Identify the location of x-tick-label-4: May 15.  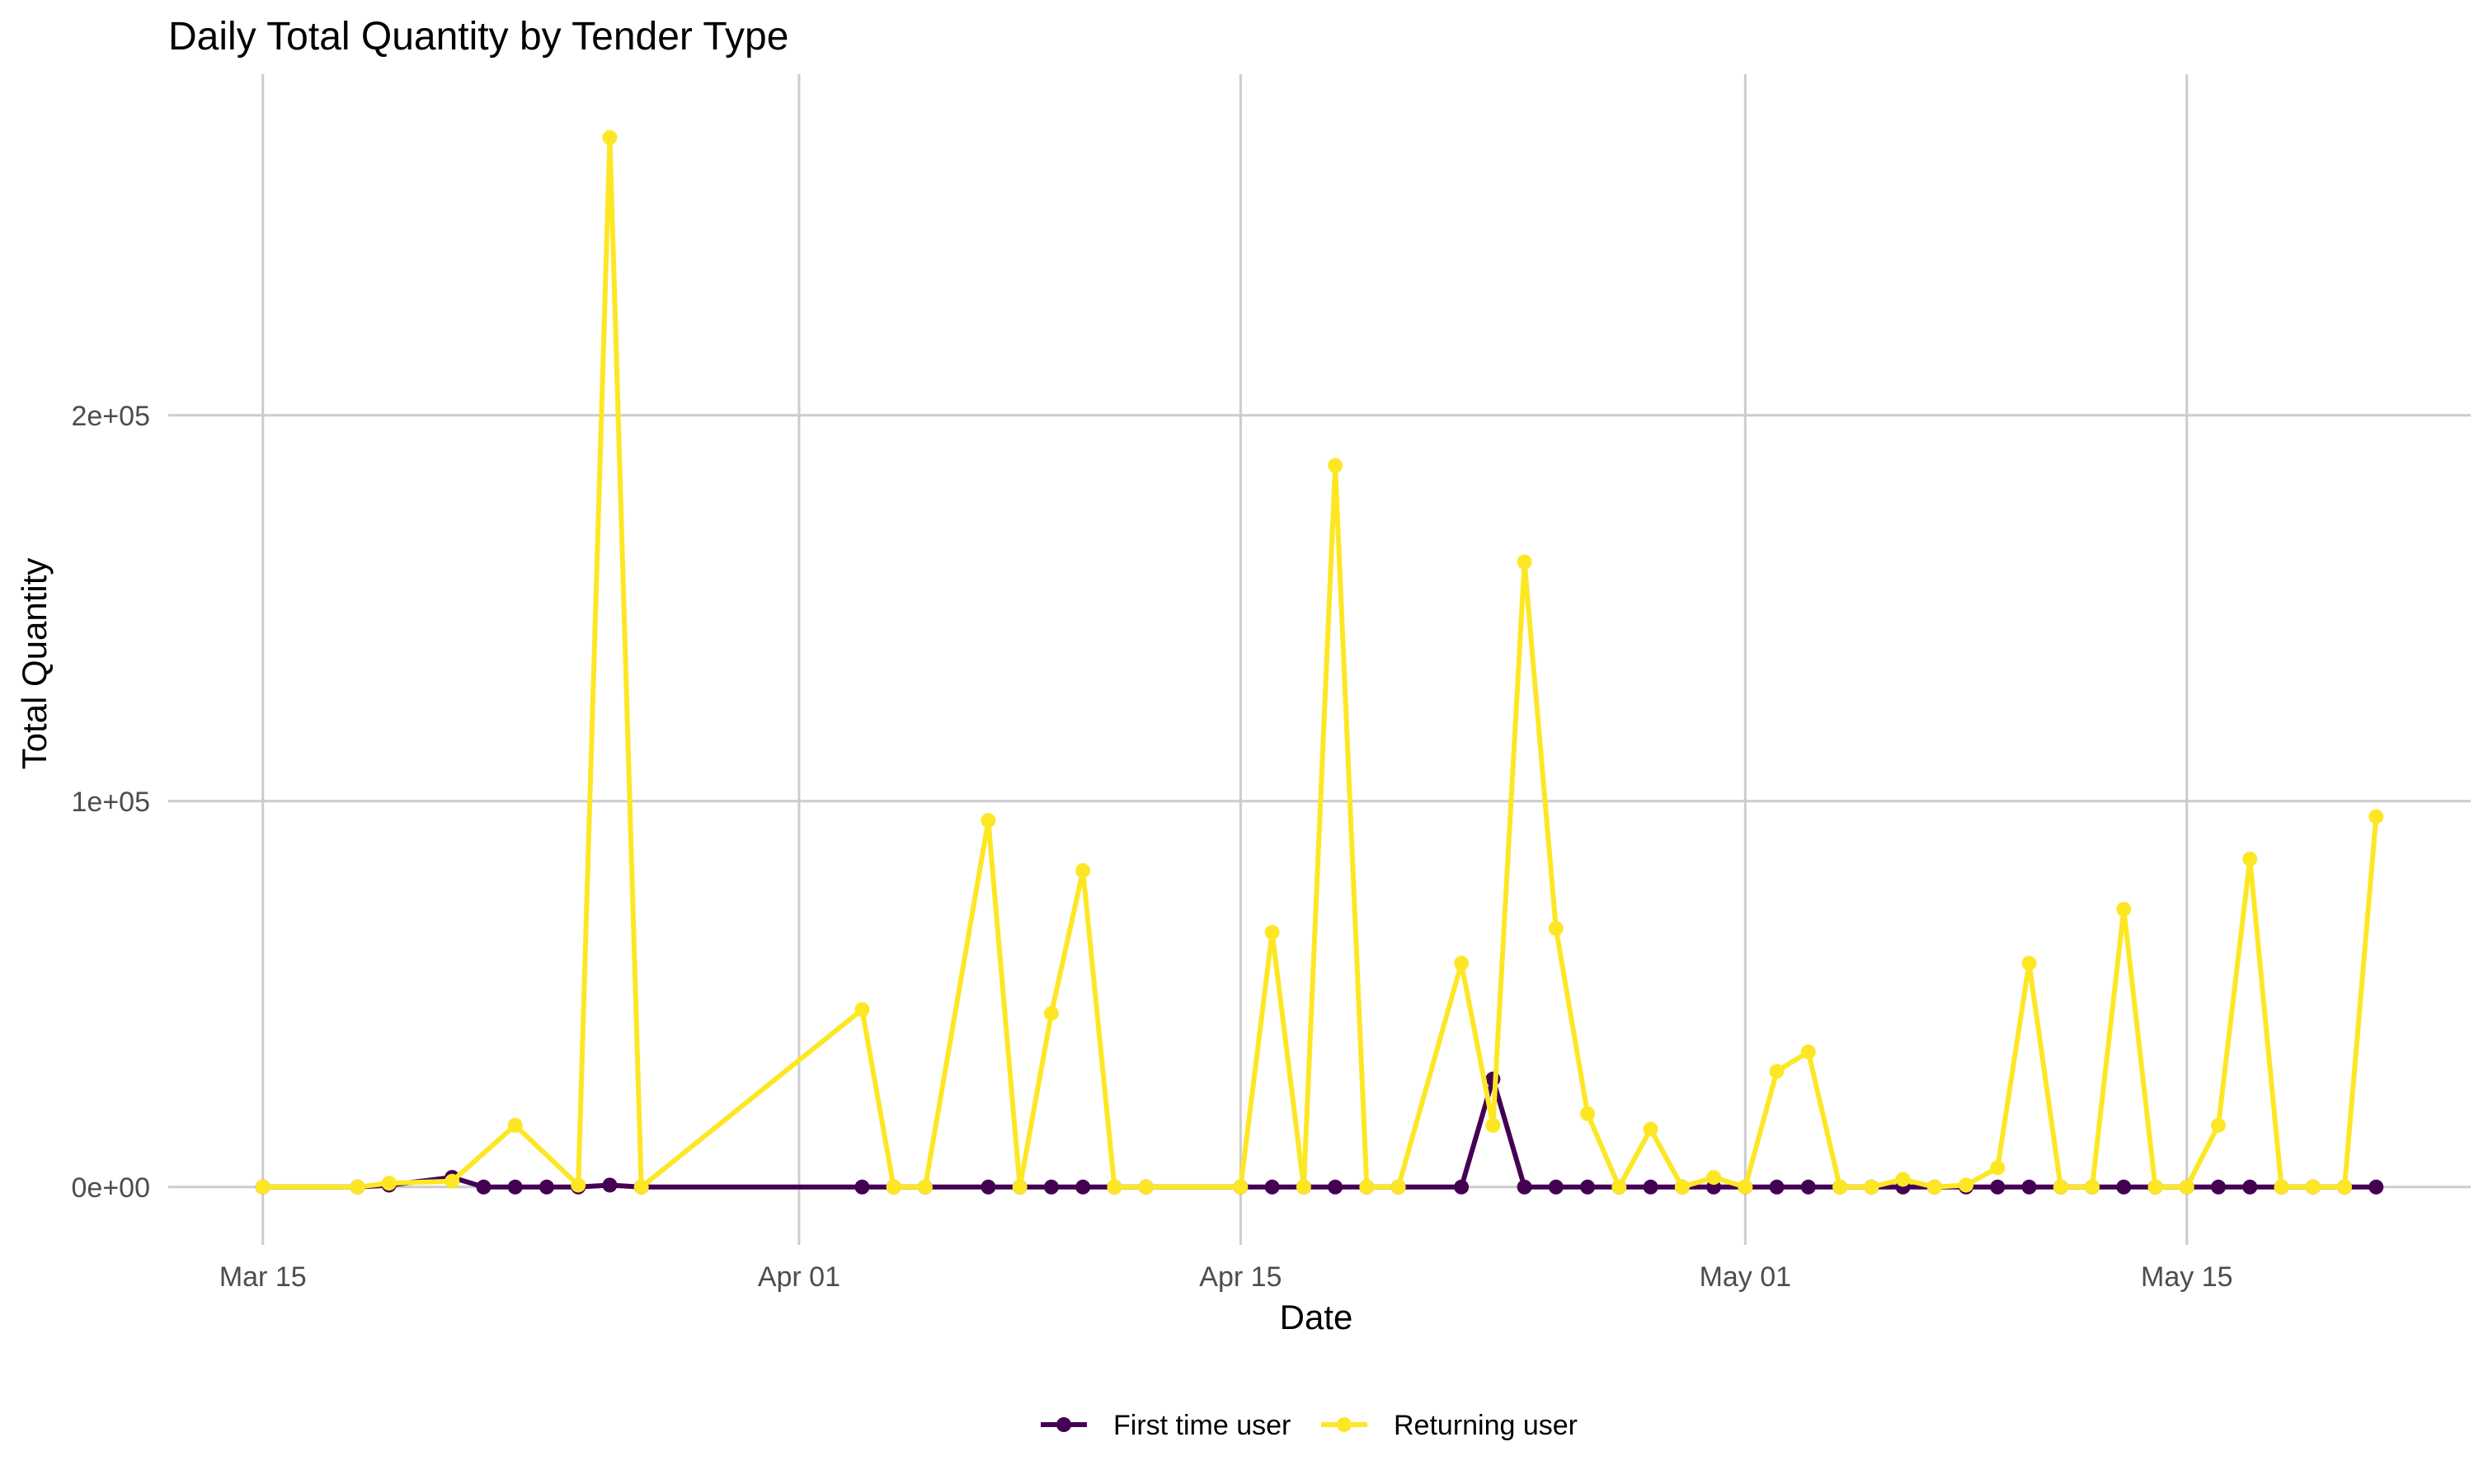
(2187, 1277).